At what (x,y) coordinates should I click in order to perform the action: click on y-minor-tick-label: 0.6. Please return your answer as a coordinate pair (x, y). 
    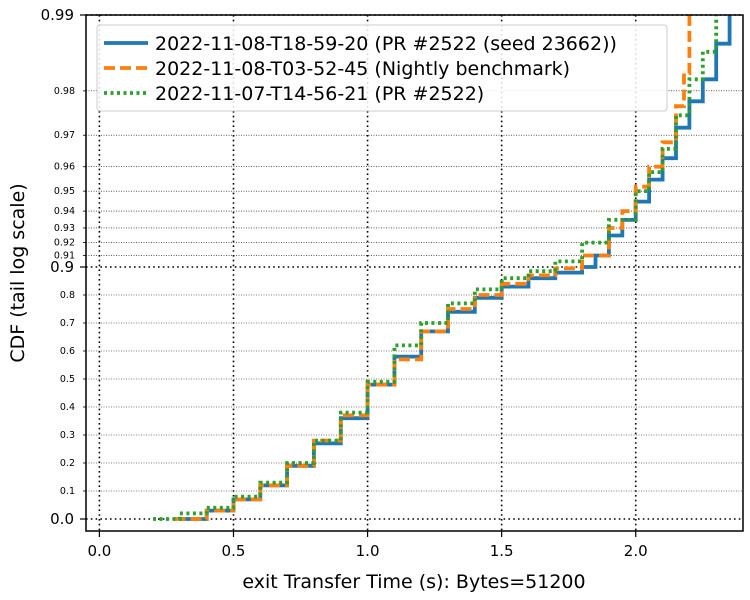
    Looking at the image, I should click on (67, 351).